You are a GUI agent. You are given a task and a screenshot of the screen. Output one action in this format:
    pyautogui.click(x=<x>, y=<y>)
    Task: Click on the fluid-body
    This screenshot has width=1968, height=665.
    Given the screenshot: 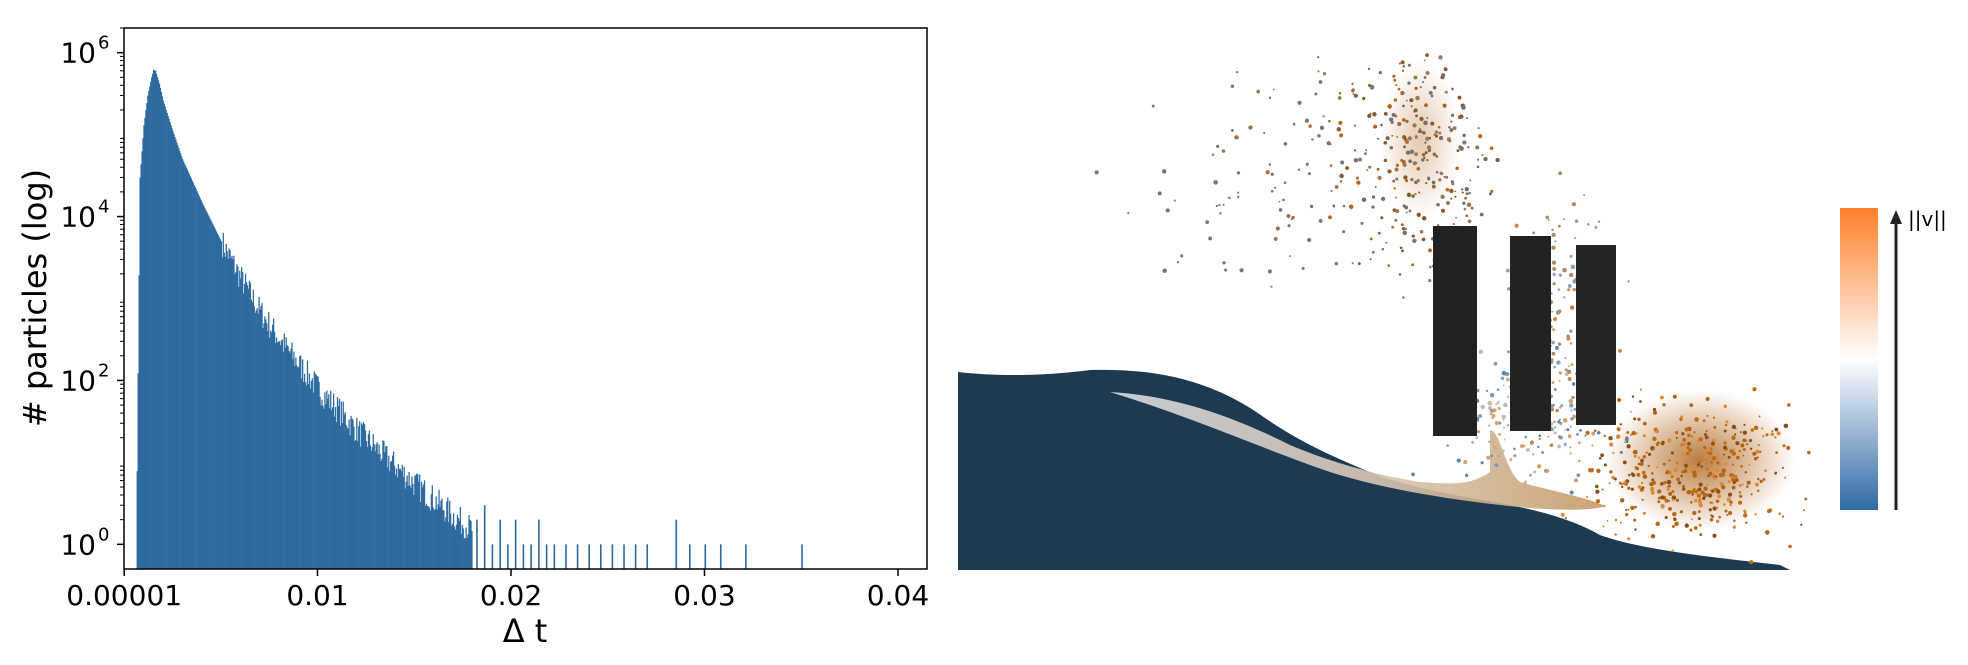 What is the action you would take?
    pyautogui.click(x=1374, y=469)
    